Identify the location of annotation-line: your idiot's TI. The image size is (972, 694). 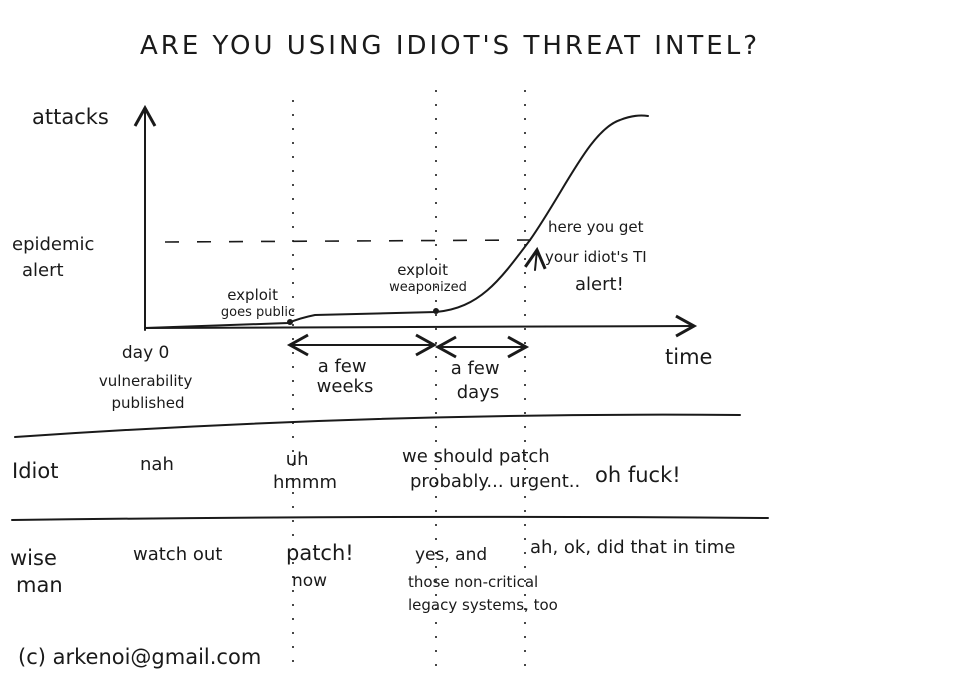
(596, 257).